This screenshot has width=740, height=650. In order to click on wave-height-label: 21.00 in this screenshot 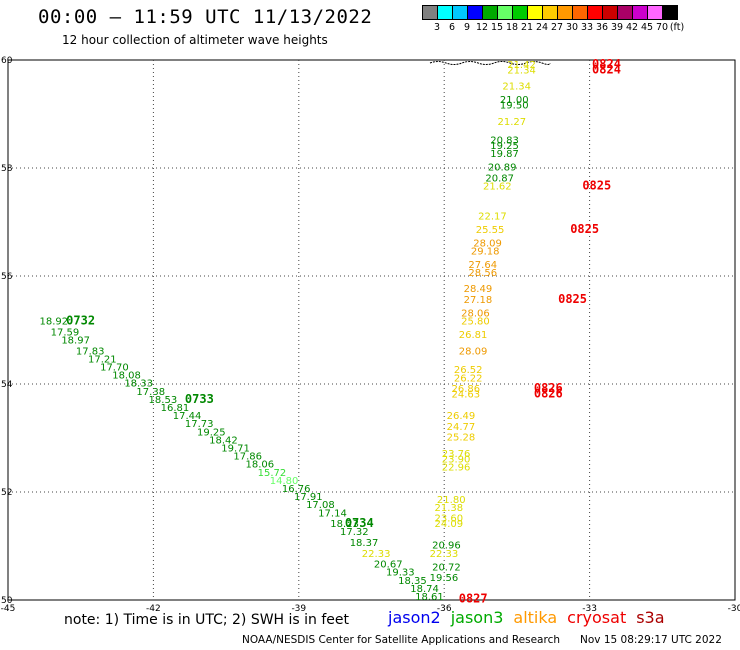, I will do `click(514, 100)`.